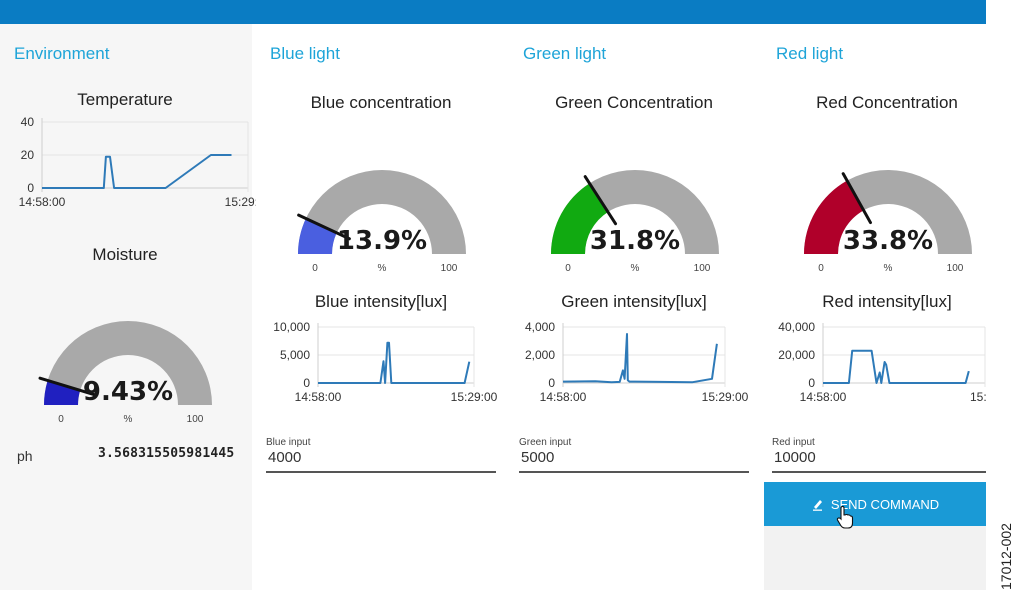  I want to click on pencil-icon, so click(817, 505).